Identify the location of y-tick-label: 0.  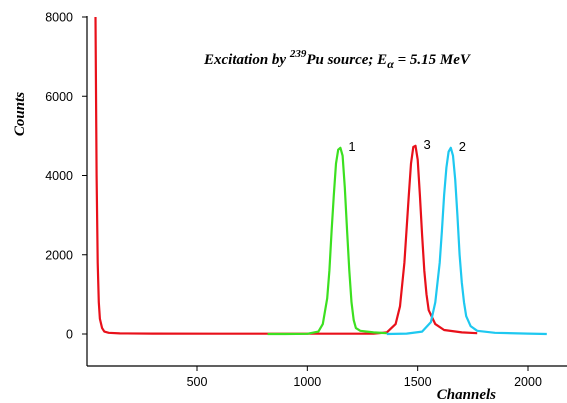
(69, 335).